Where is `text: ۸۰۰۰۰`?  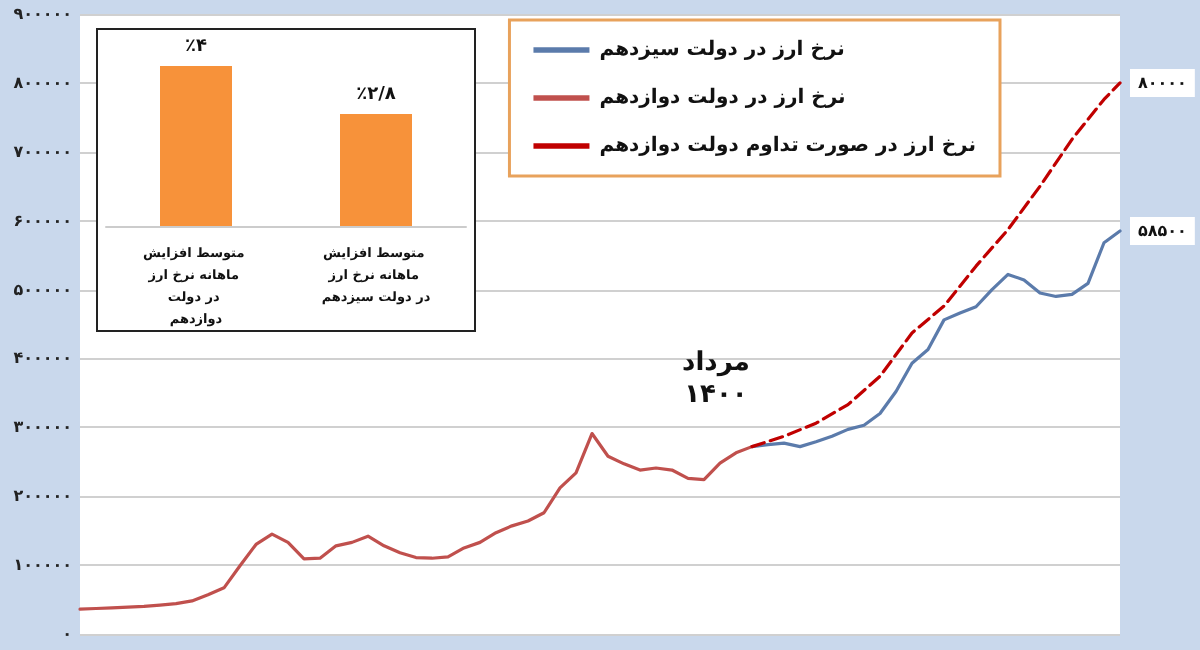 text: ۸۰۰۰۰ is located at coordinates (1162, 82).